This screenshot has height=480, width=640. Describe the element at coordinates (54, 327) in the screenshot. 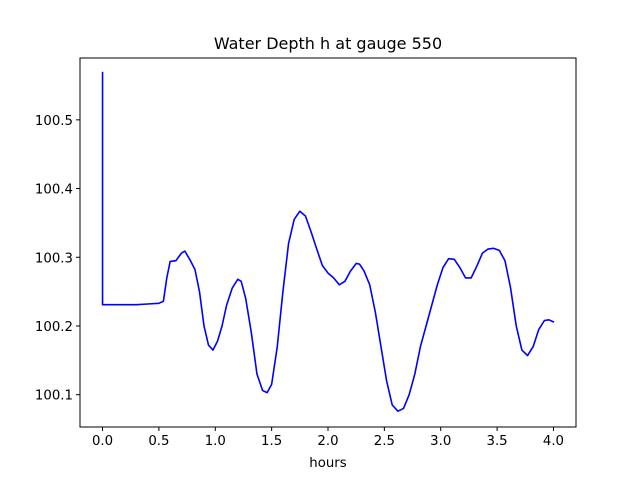

I see `y-tick-label: 100.2` at that location.